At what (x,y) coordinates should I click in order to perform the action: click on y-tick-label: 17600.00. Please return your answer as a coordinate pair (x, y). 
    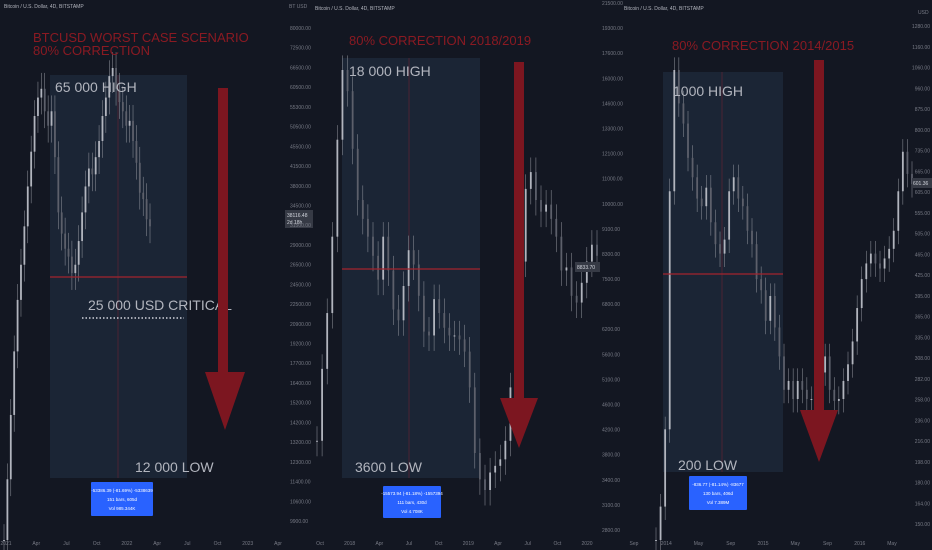
    Looking at the image, I should click on (612, 54).